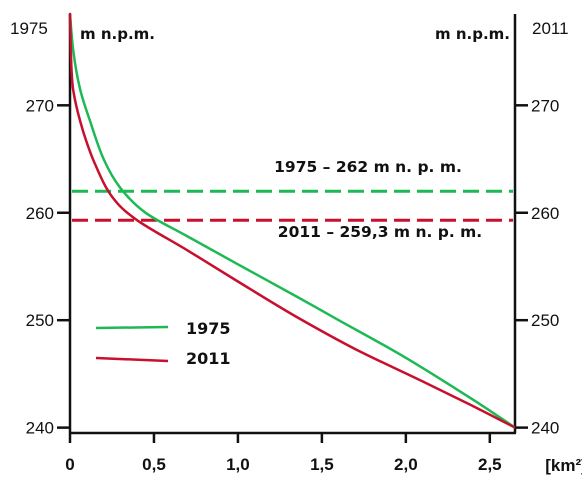 The height and width of the screenshot is (480, 582). What do you see at coordinates (208, 358) in the screenshot?
I see `legend-label-2011: 2011` at bounding box center [208, 358].